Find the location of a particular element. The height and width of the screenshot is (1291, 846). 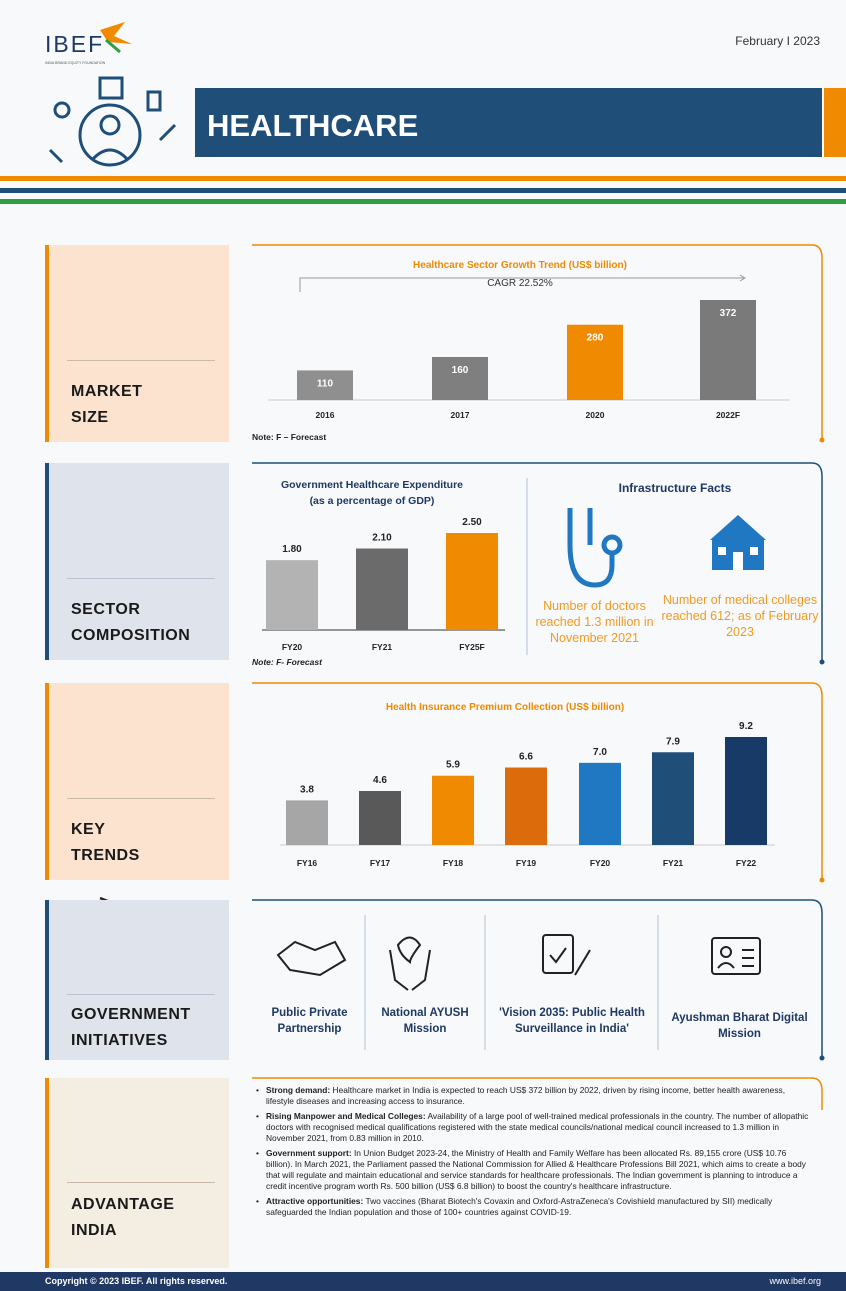

note: Note: F – Forecast is located at coordinates (289, 437).